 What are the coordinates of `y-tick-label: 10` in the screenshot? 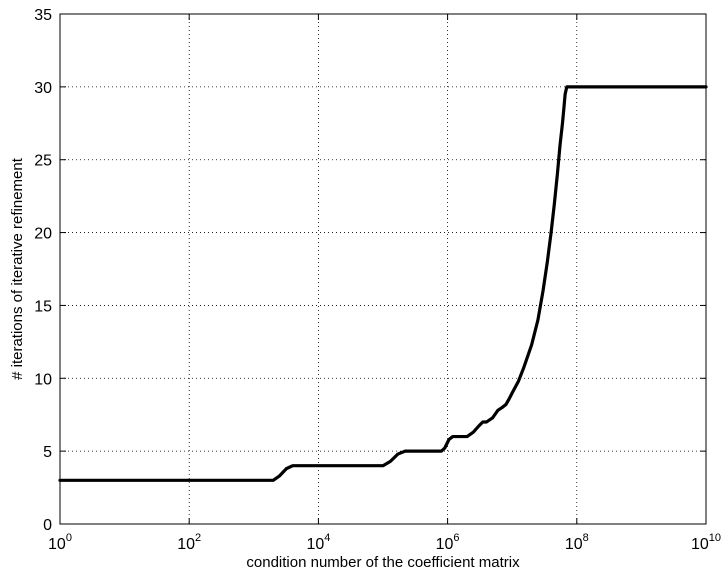 It's located at (43, 379).